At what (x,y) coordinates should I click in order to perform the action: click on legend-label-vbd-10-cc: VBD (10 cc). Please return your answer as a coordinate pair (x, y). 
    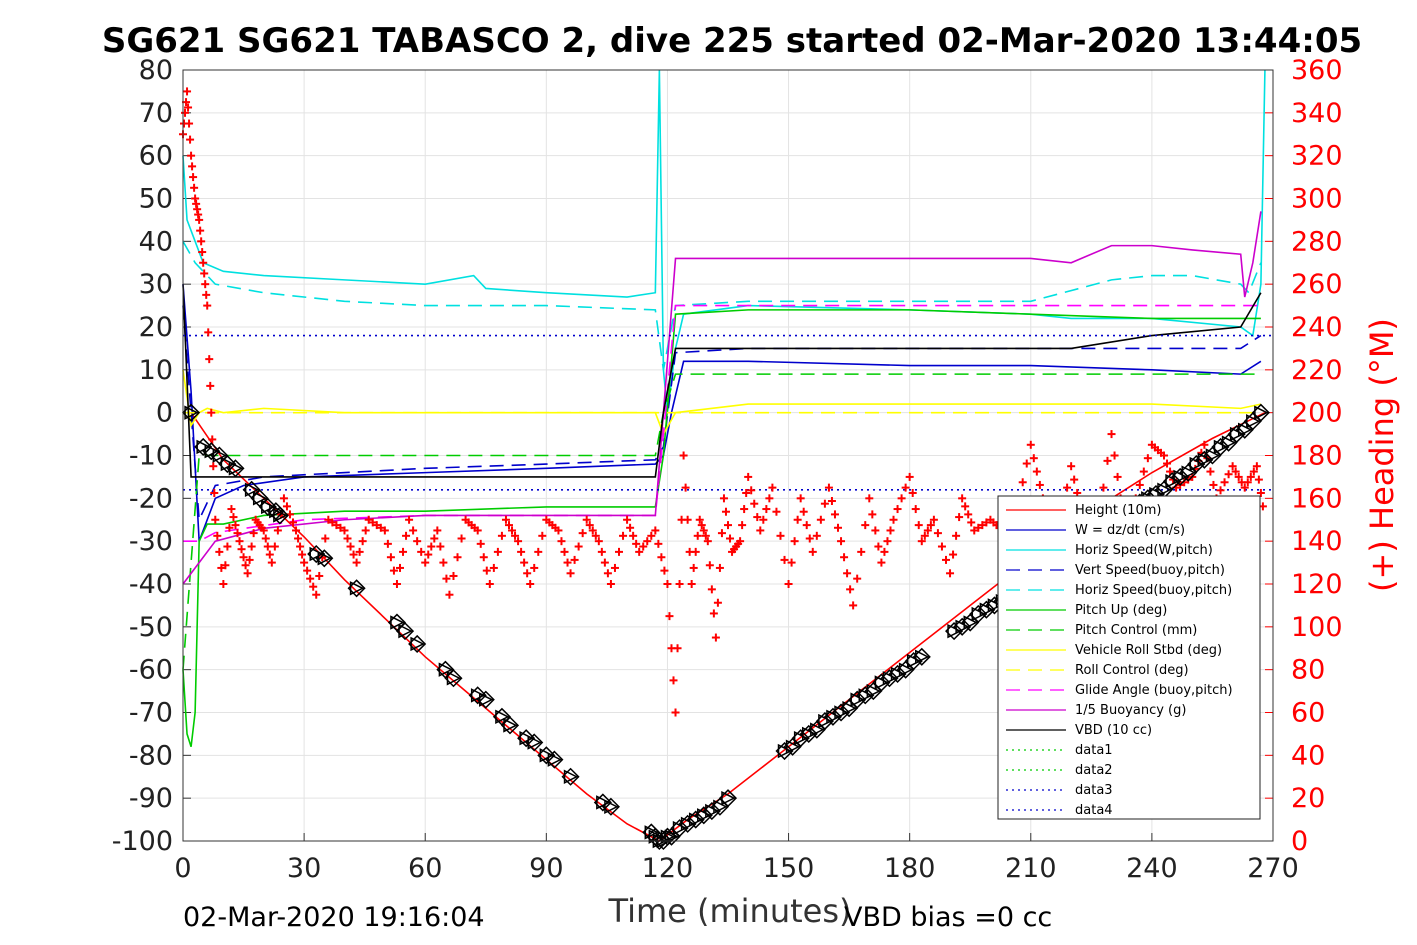
    Looking at the image, I should click on (1113, 730).